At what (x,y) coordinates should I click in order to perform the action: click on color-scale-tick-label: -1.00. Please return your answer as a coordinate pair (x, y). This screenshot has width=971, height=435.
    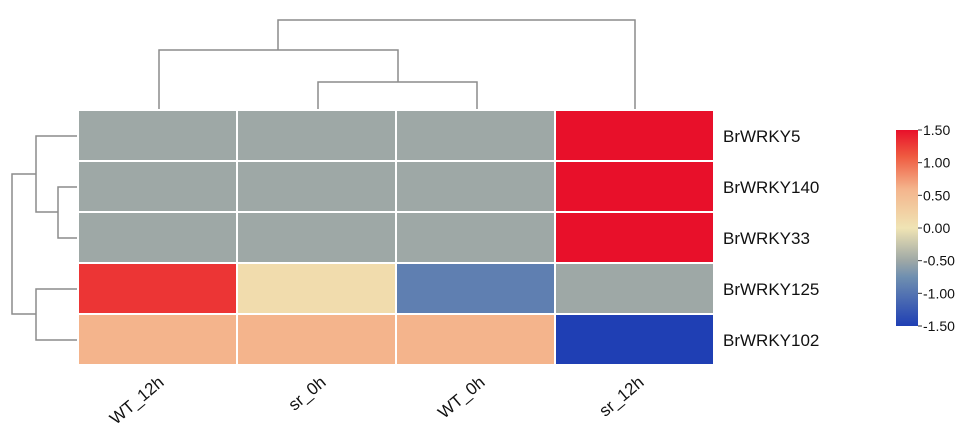
    Looking at the image, I should click on (939, 293).